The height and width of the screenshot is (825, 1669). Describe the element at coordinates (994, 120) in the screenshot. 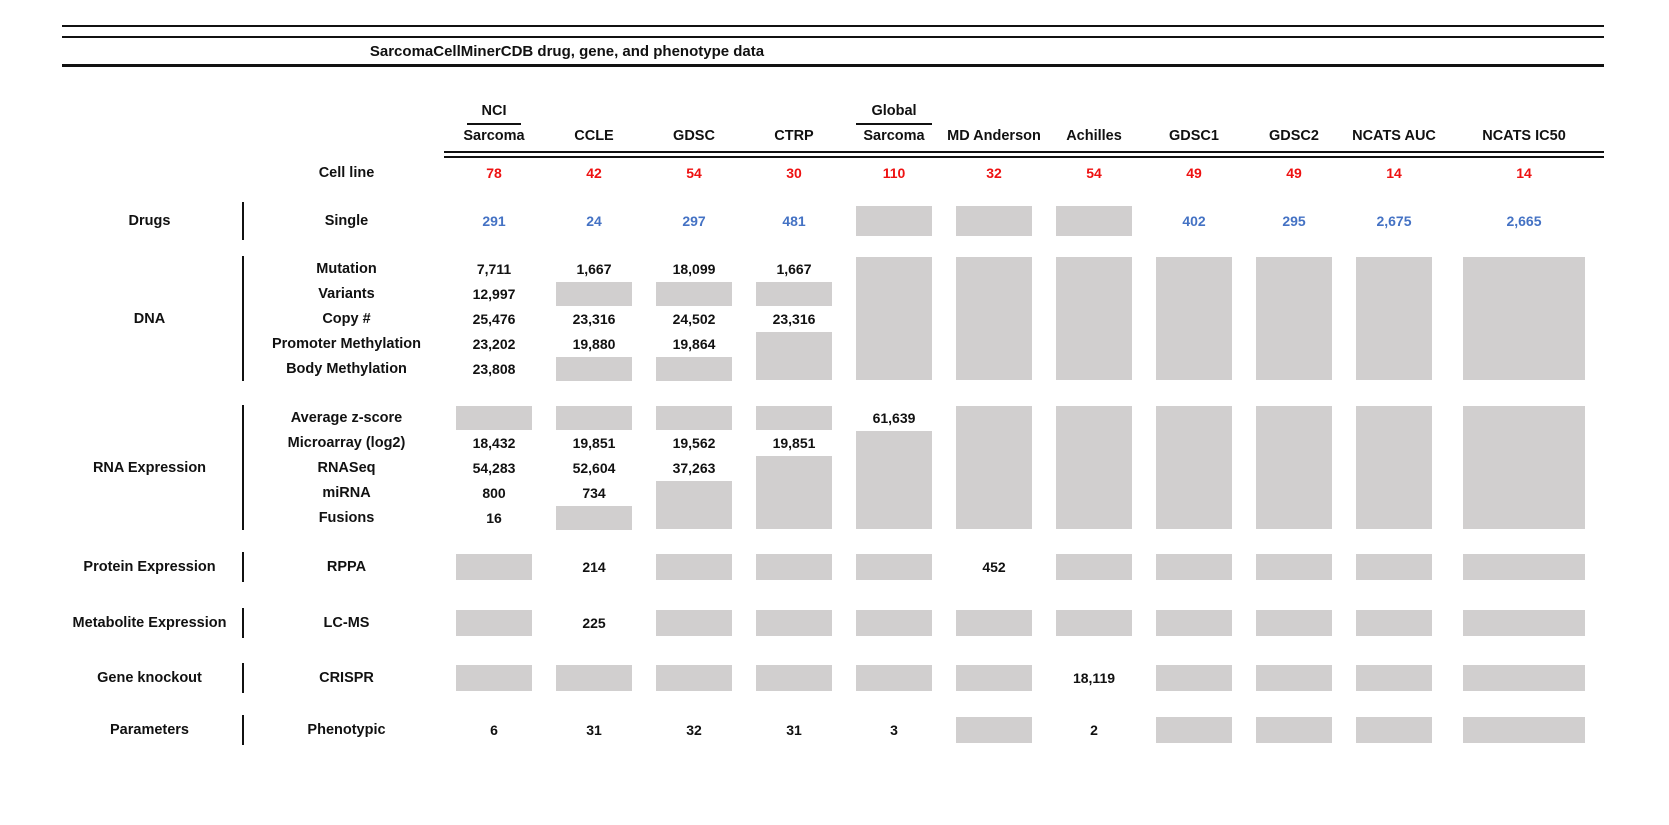

I see `column-header-md-anderson: MD Anderson` at that location.